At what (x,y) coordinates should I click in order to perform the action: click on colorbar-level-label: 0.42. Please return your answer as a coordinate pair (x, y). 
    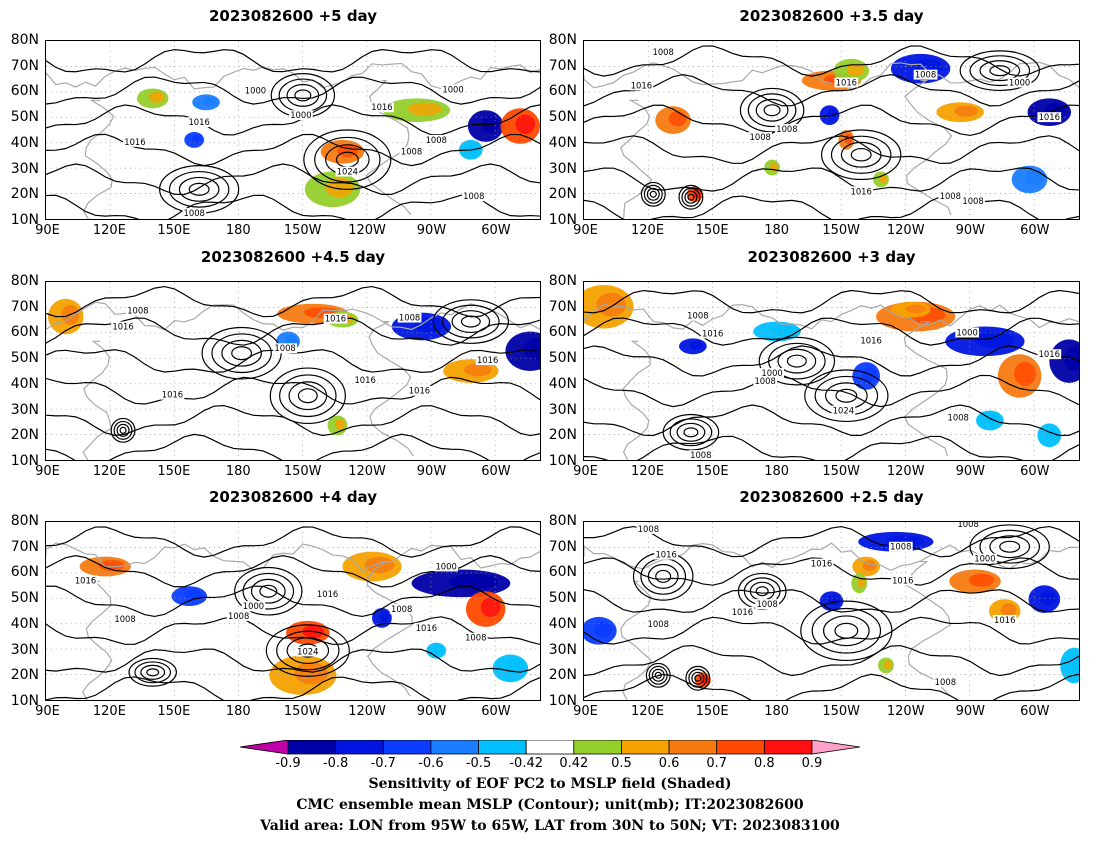
    Looking at the image, I should click on (574, 763).